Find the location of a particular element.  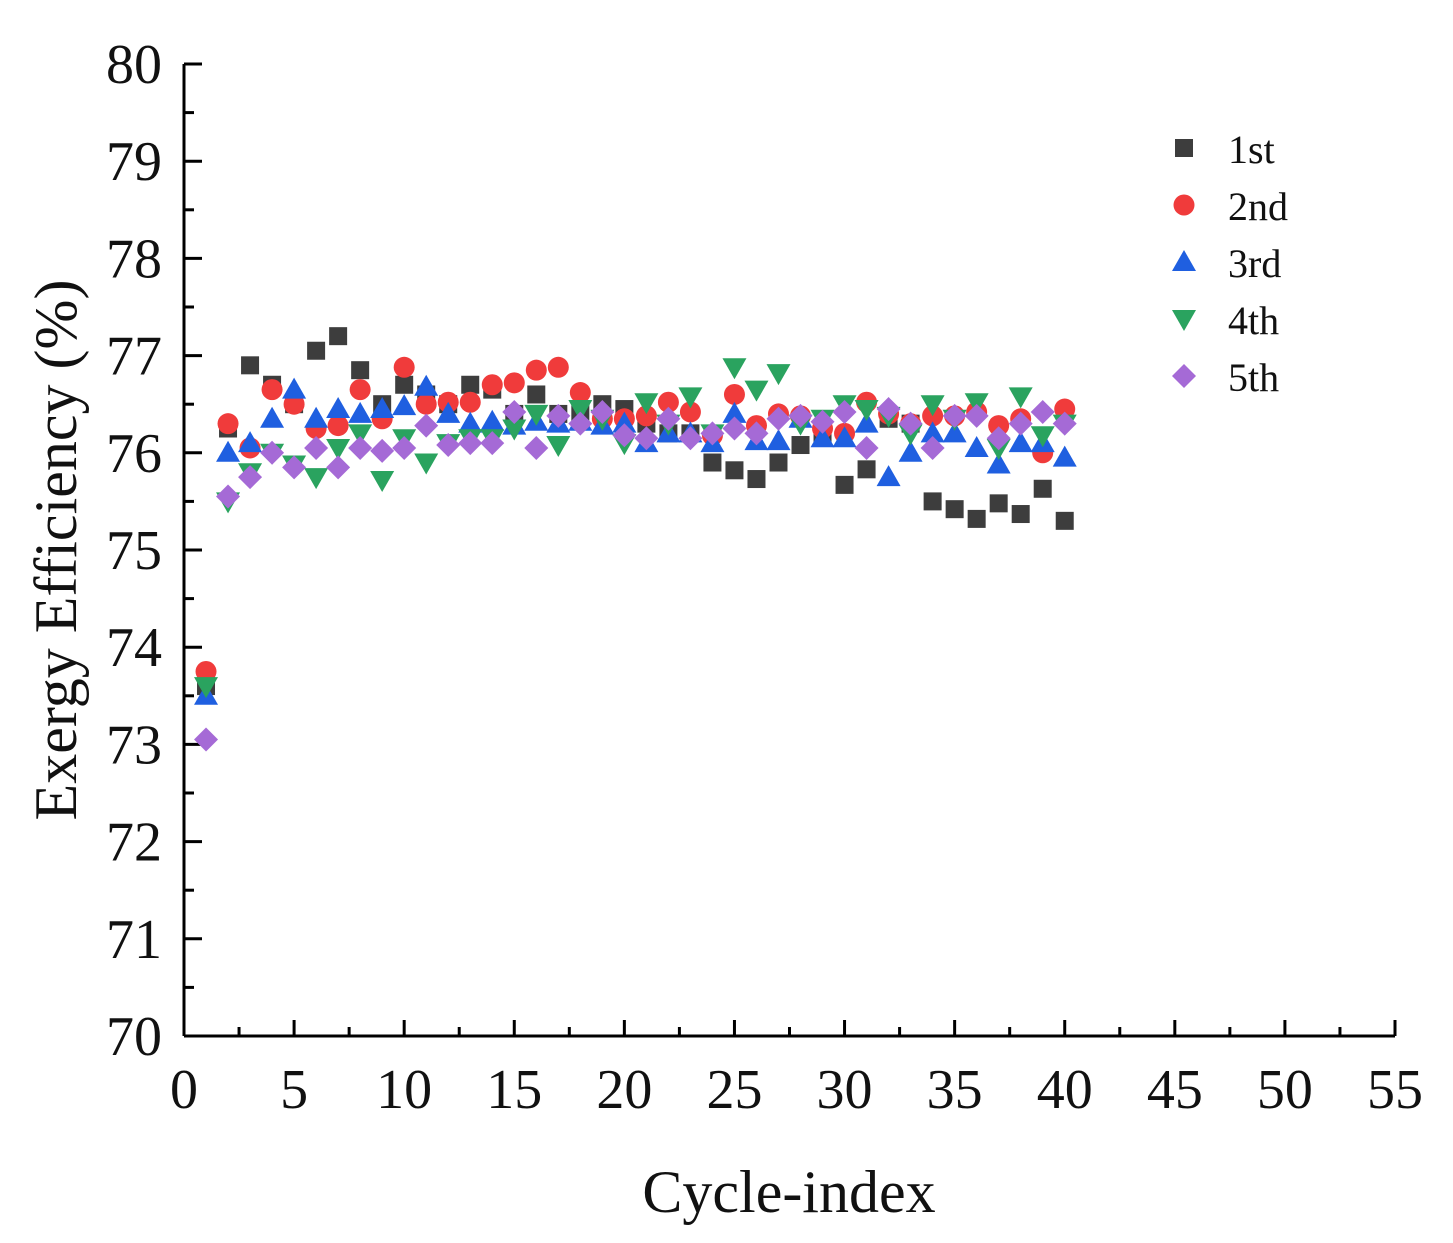

y-tick-label: 72 is located at coordinates (134, 843).